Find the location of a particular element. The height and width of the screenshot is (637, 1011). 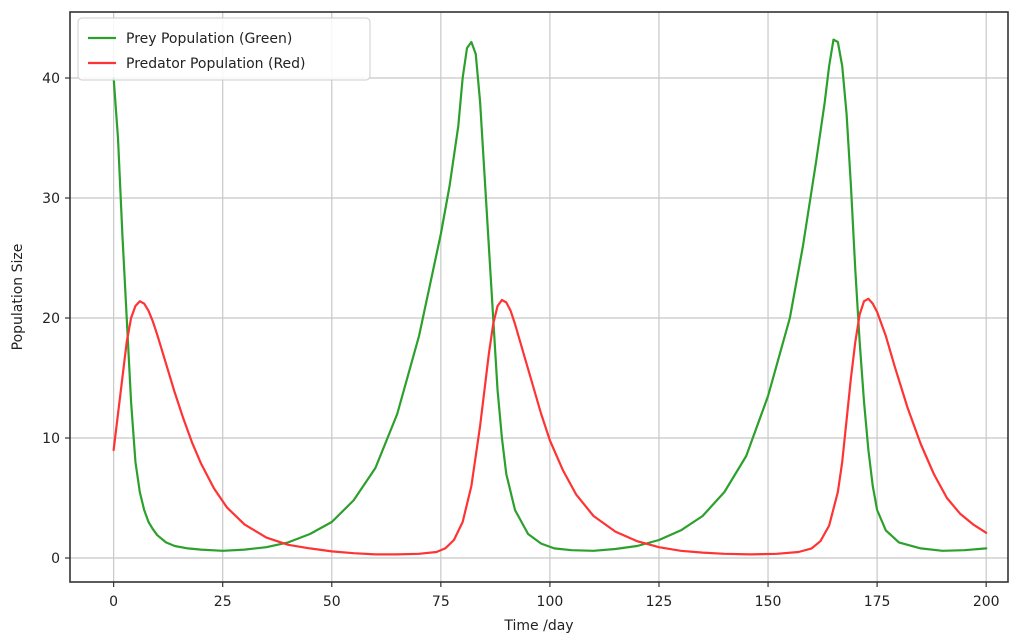

legend-entry: Prey Population (Green) is located at coordinates (209, 39).